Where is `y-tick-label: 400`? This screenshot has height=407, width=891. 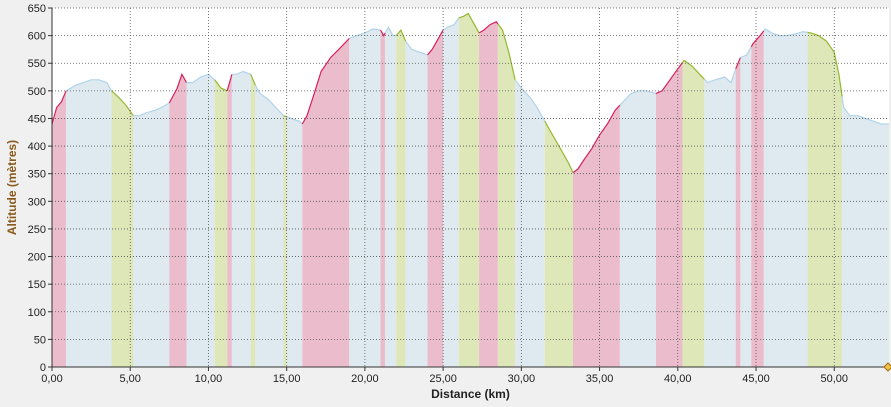
y-tick-label: 400 is located at coordinates (37, 147).